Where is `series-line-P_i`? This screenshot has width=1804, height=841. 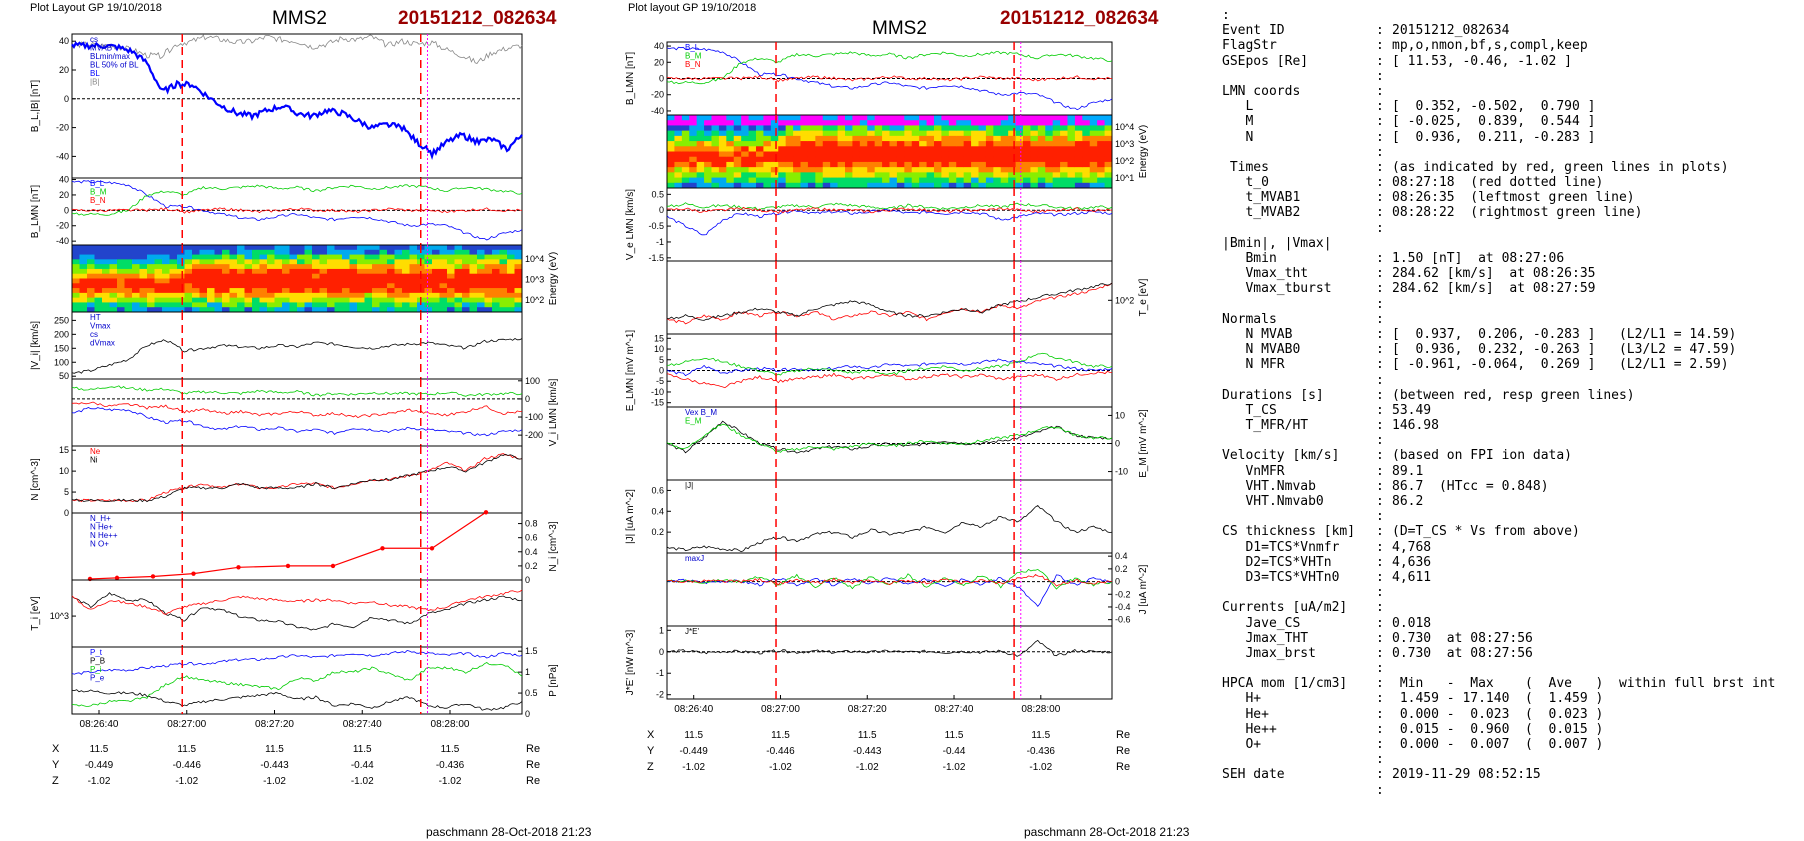
series-line-P_i is located at coordinates (297, 684).